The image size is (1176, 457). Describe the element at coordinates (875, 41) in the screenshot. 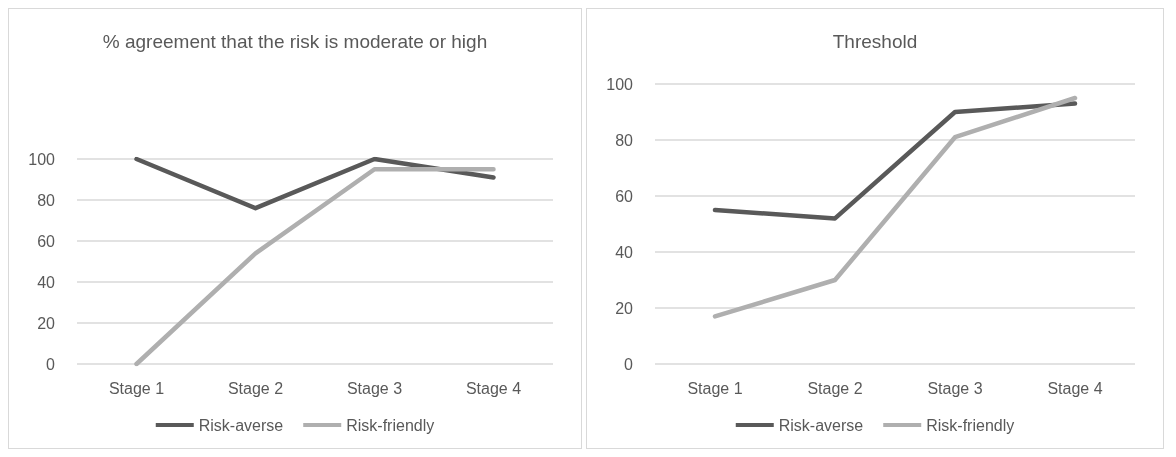

I see `chart-title: Threshold` at that location.